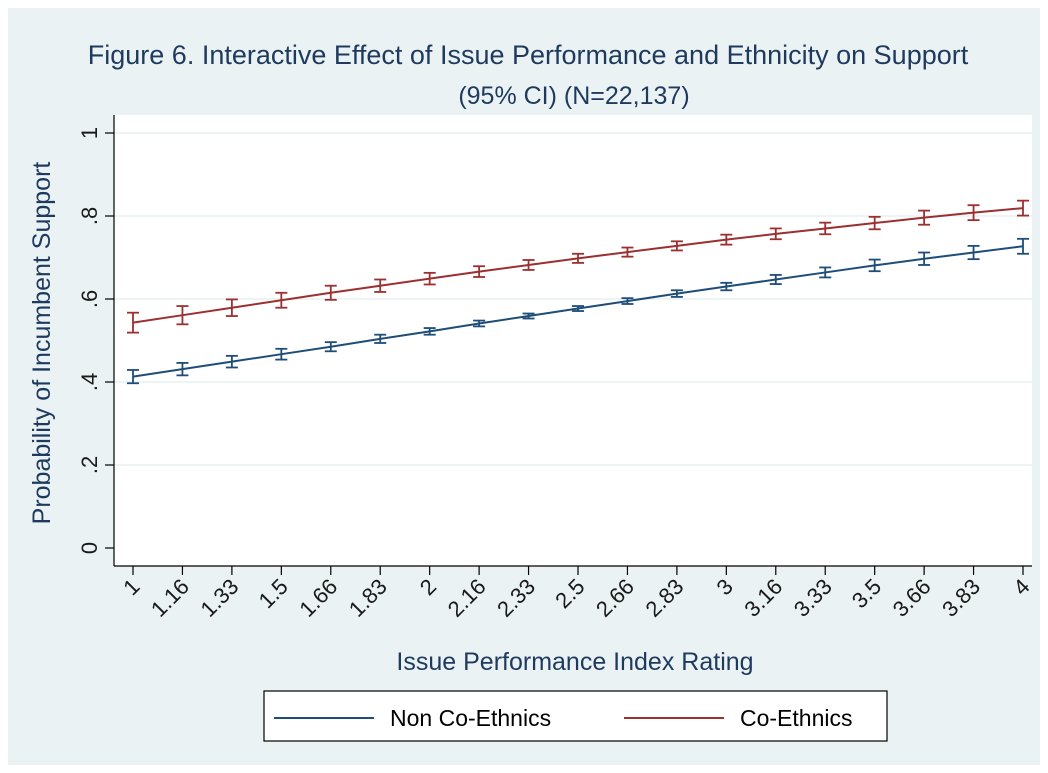  What do you see at coordinates (470, 718) in the screenshot?
I see `legend-label-non-co-ethnics: Non Co-Ethnics` at bounding box center [470, 718].